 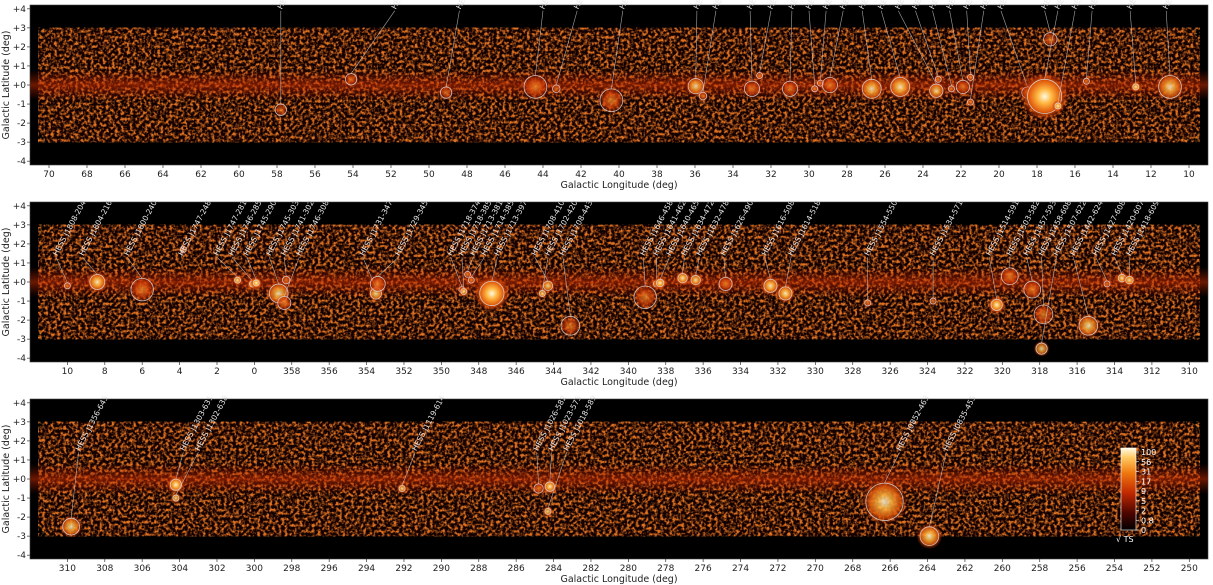 What do you see at coordinates (695, 175) in the screenshot?
I see `x-tick-label: 36` at bounding box center [695, 175].